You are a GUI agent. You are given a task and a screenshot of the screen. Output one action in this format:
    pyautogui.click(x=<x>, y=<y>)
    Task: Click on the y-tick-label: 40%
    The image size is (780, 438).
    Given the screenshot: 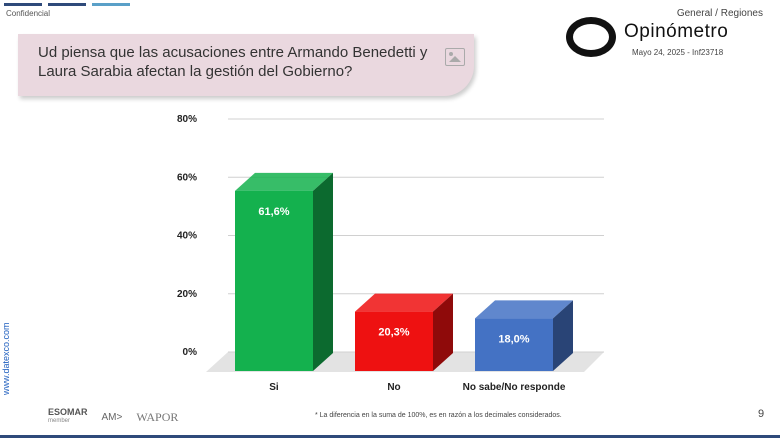 What is the action you would take?
    pyautogui.click(x=187, y=236)
    